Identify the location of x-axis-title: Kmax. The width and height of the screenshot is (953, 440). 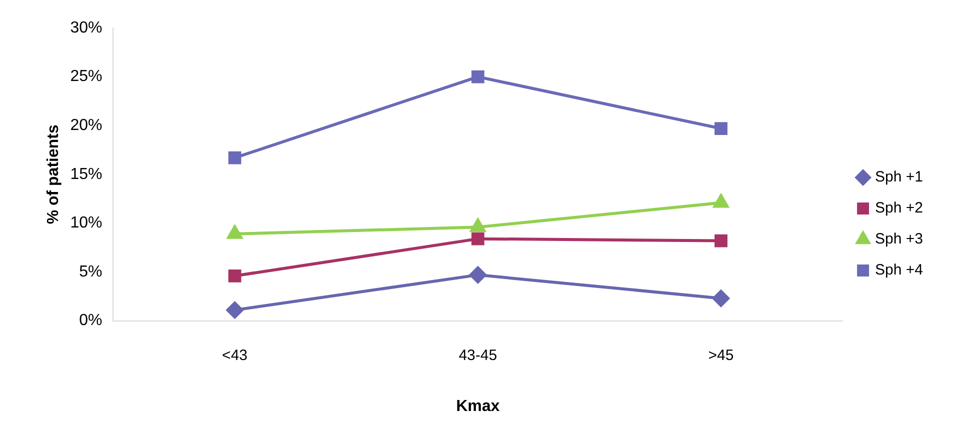
(478, 406).